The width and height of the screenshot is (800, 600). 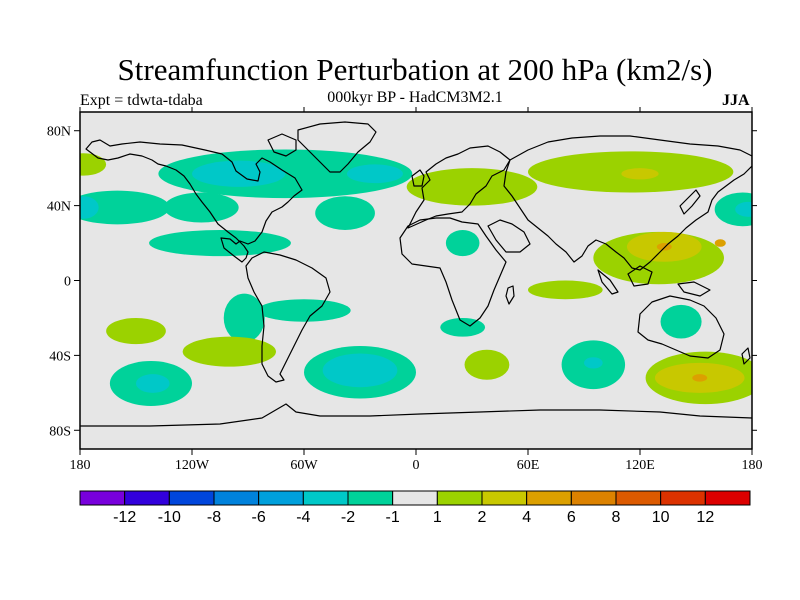 What do you see at coordinates (93, 164) in the screenshot?
I see `anomaly-arctic-pacific` at bounding box center [93, 164].